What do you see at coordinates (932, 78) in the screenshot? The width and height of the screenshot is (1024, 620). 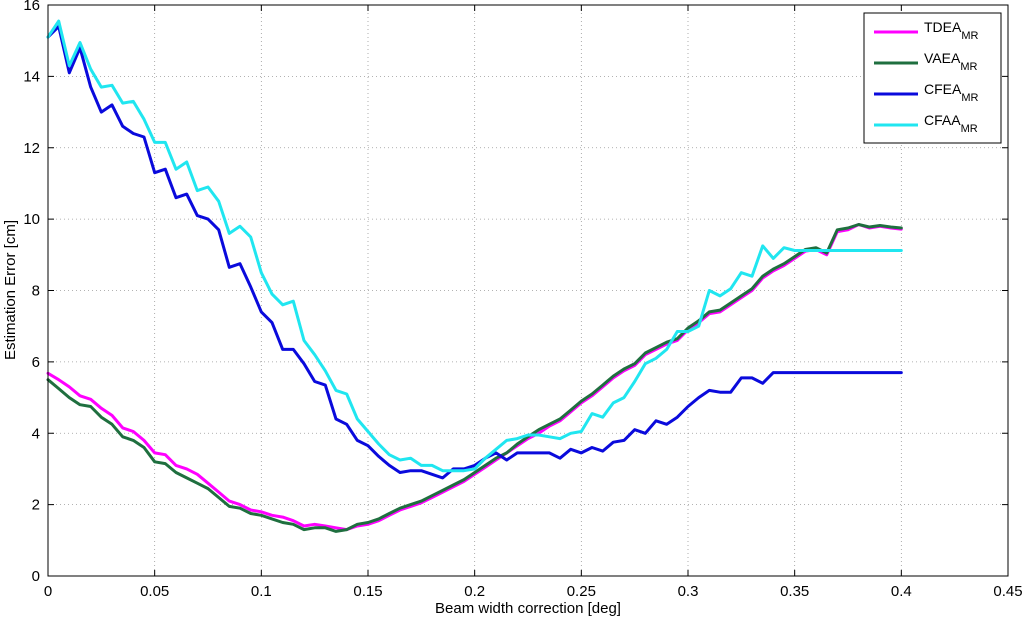 I see `legend-box` at bounding box center [932, 78].